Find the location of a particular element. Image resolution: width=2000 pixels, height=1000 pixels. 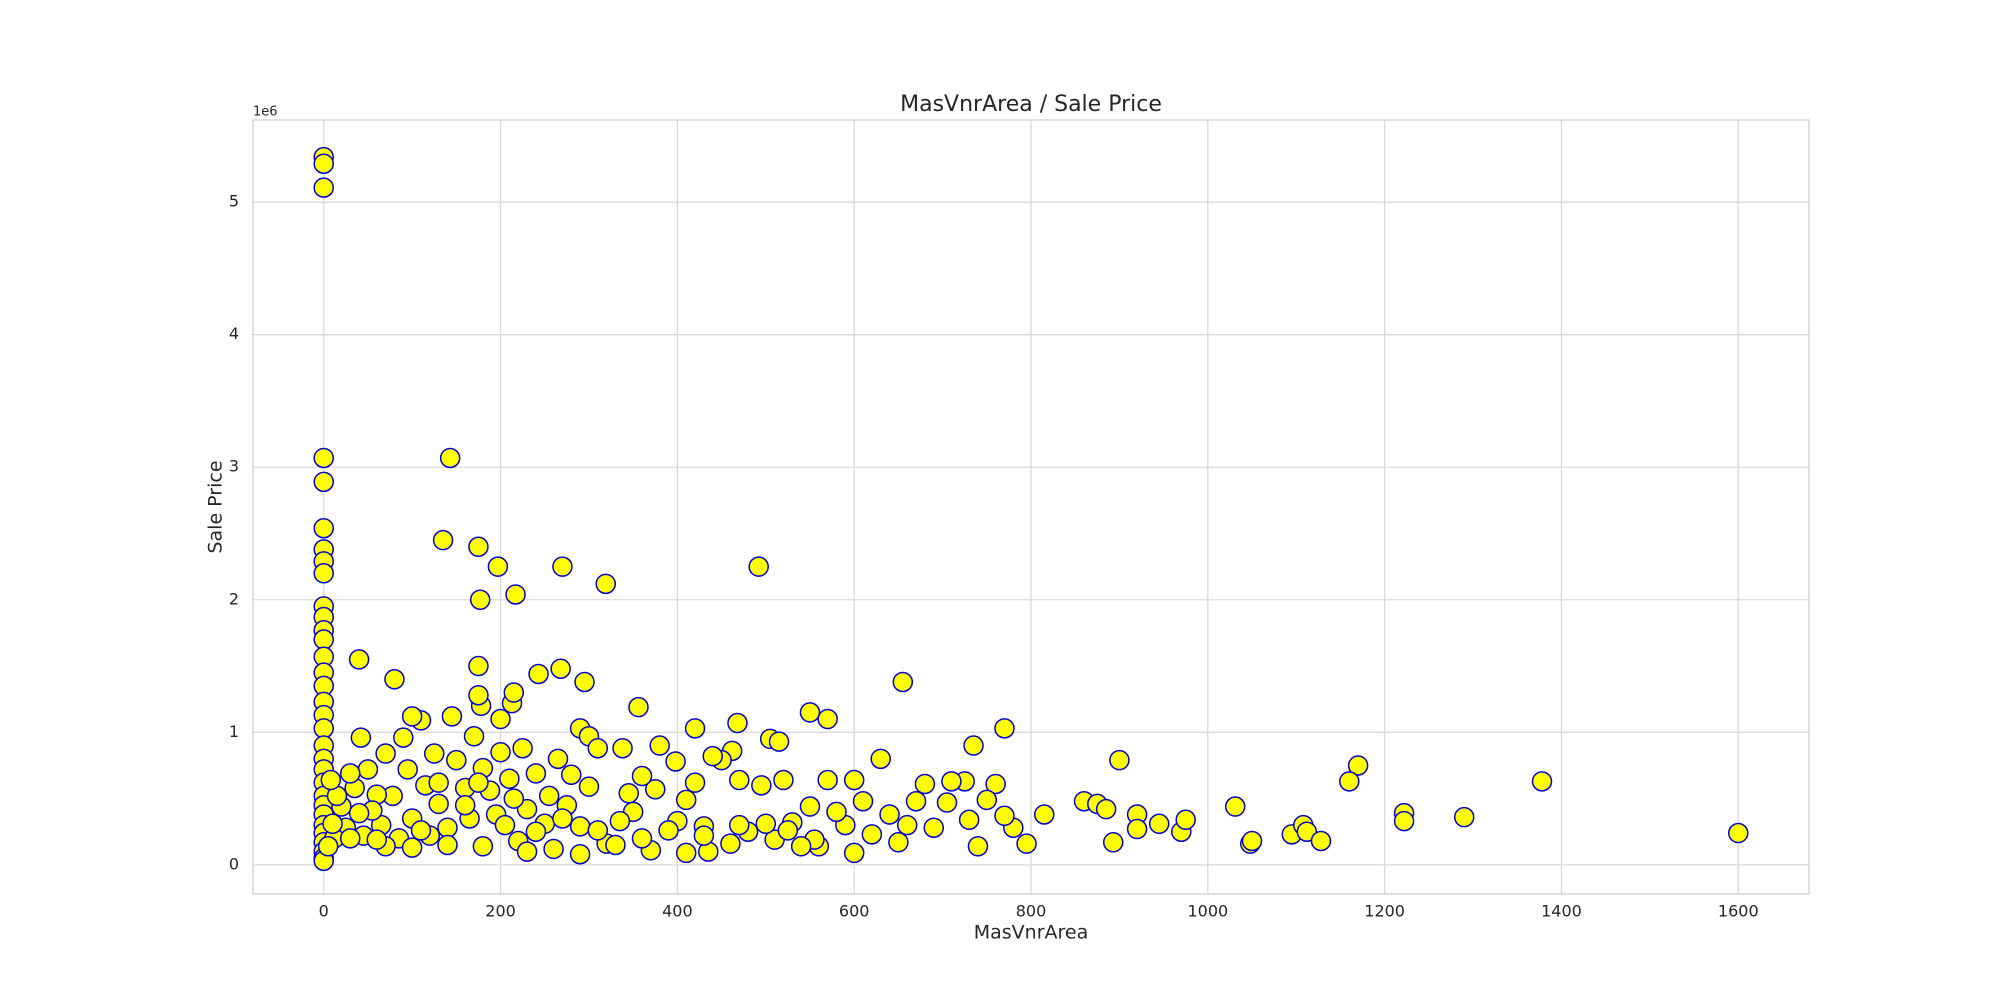

x-tick-label: 600 is located at coordinates (854, 911).